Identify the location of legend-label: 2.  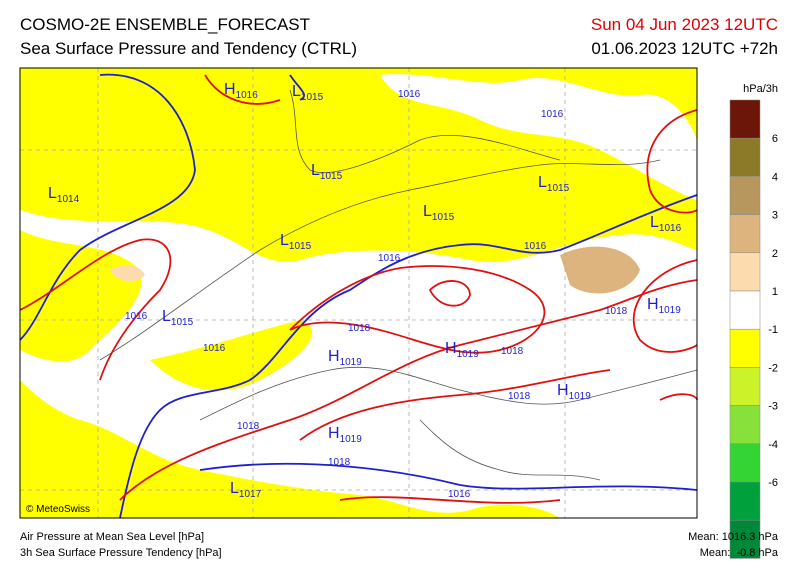
(775, 254).